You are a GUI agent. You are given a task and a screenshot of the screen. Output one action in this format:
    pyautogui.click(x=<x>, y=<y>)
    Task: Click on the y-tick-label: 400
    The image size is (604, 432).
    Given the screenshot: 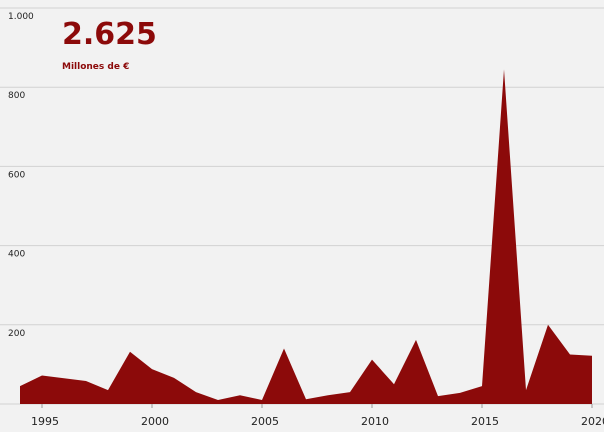 What is the action you would take?
    pyautogui.click(x=16, y=255)
    